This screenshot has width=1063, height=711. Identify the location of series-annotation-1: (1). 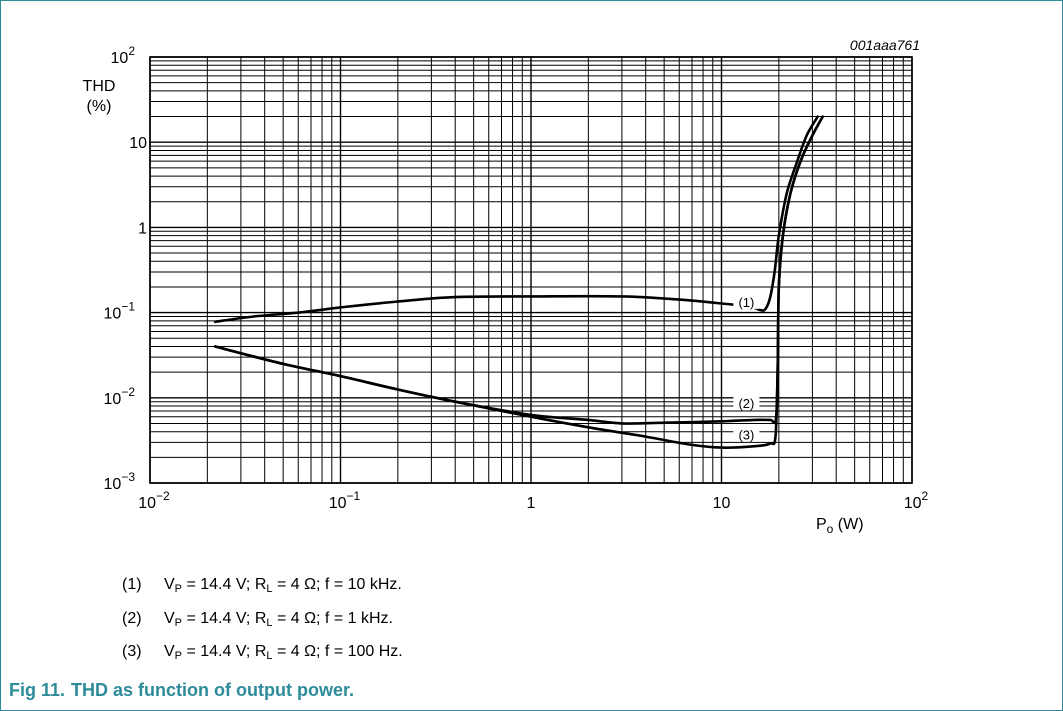
(746, 302).